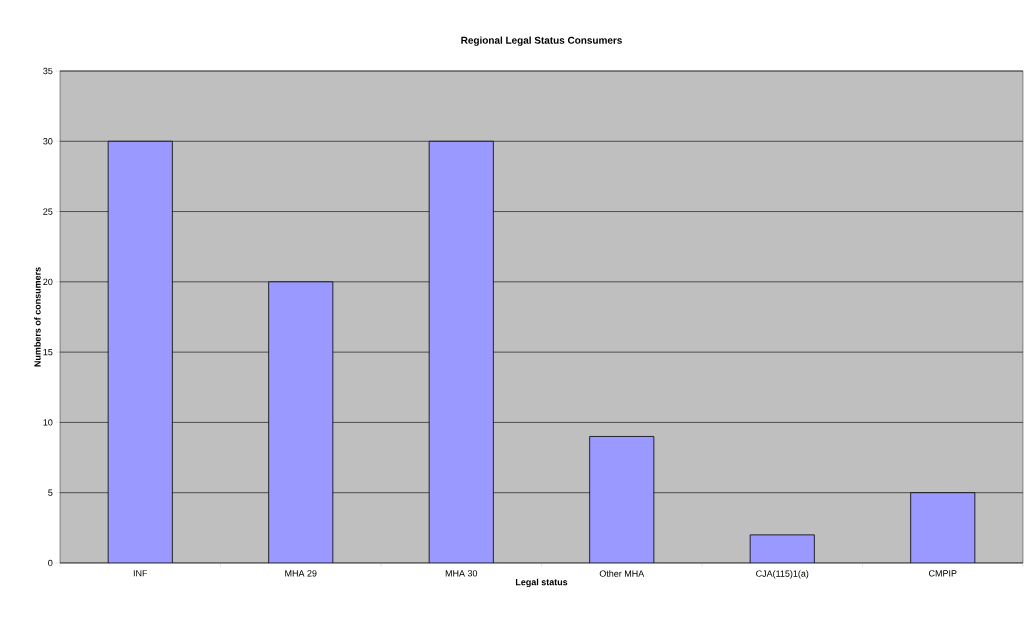 The width and height of the screenshot is (1026, 617). Describe the element at coordinates (48, 71) in the screenshot. I see `y-tick-label: 35` at that location.